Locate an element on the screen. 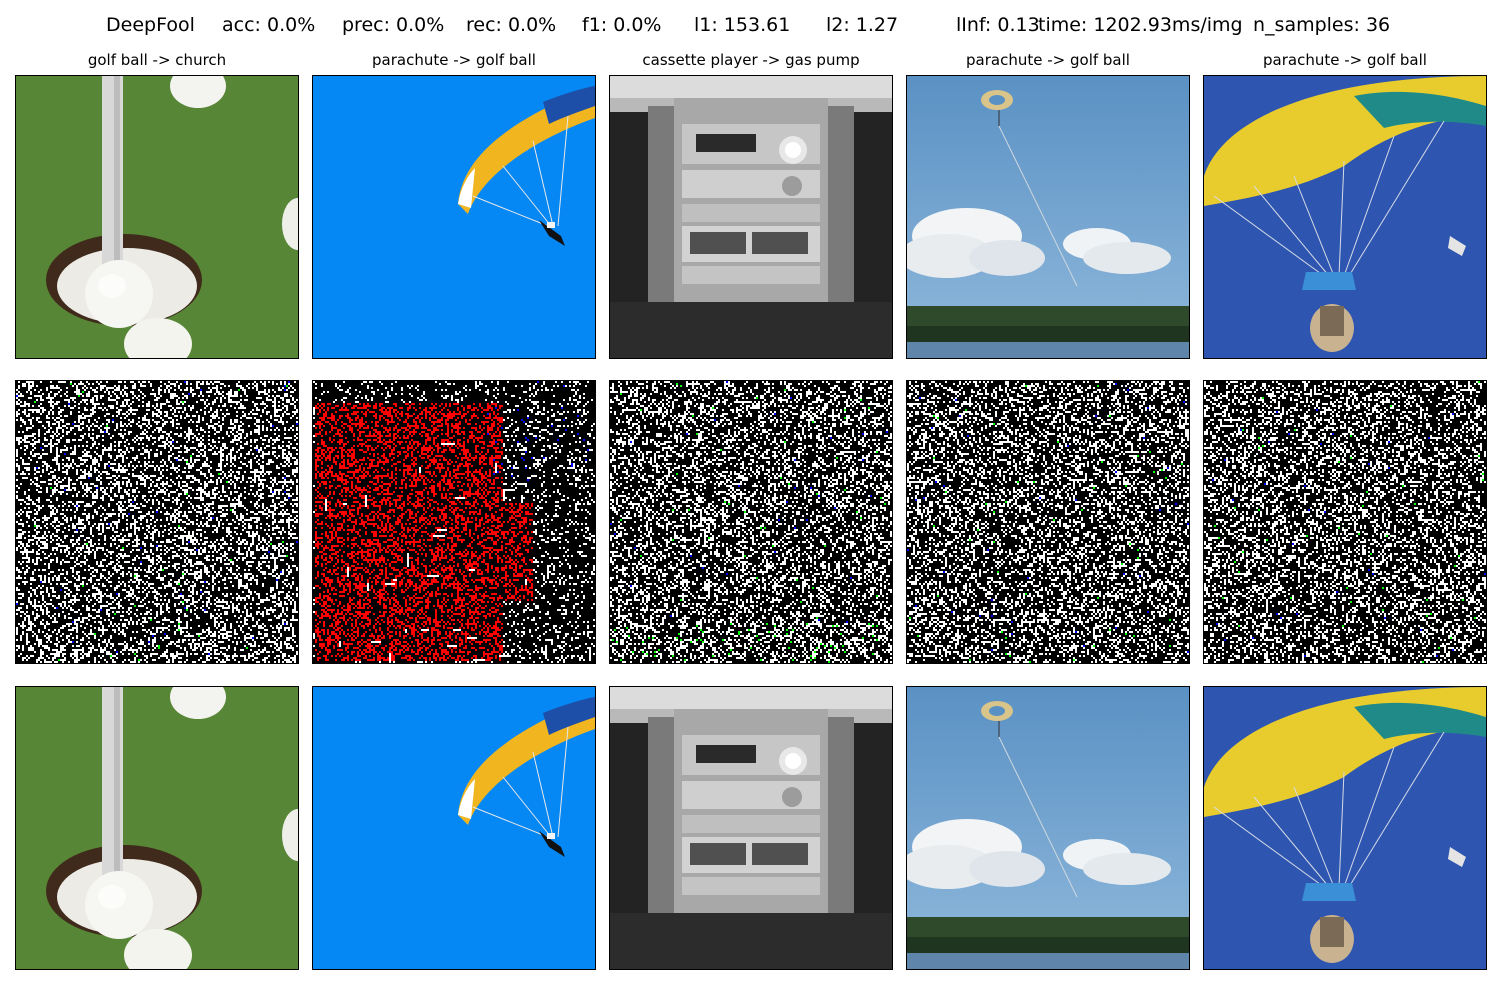 The image size is (1500, 1000). perturbation-skydiver is located at coordinates (1345, 522).